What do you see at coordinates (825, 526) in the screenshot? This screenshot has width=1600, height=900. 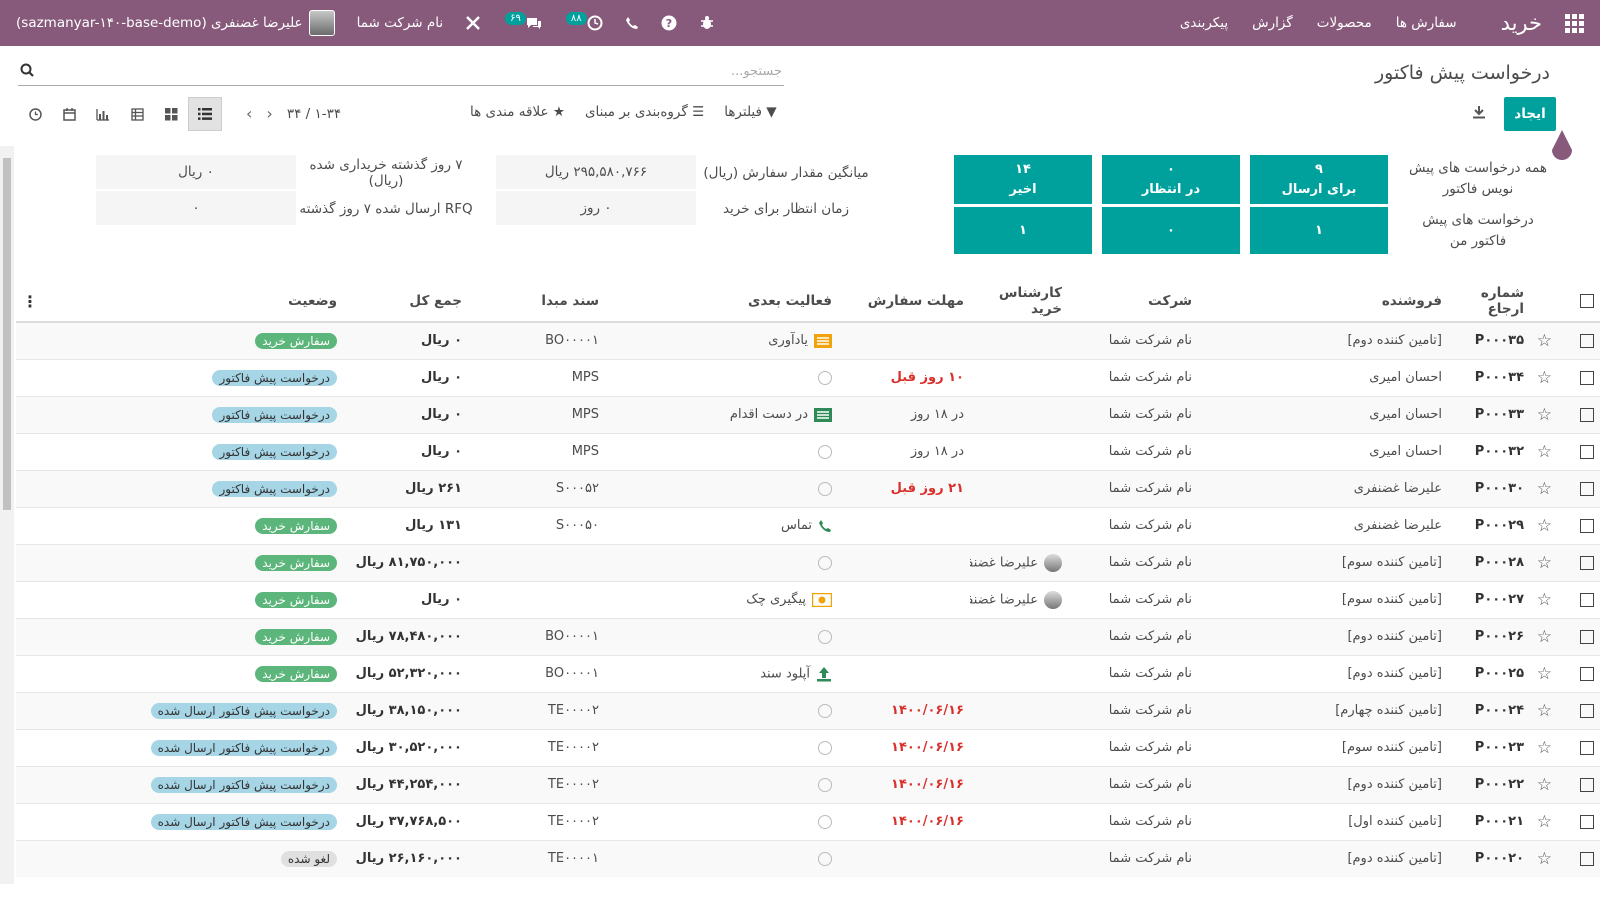 I see `phone-call-icon` at bounding box center [825, 526].